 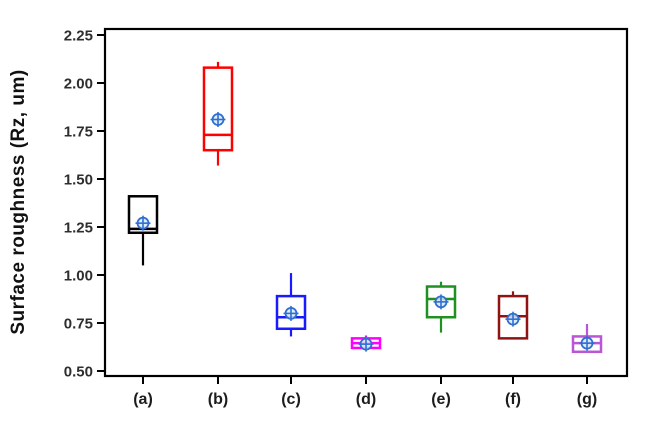 What do you see at coordinates (143, 399) in the screenshot?
I see `x-tick-label: (a)` at bounding box center [143, 399].